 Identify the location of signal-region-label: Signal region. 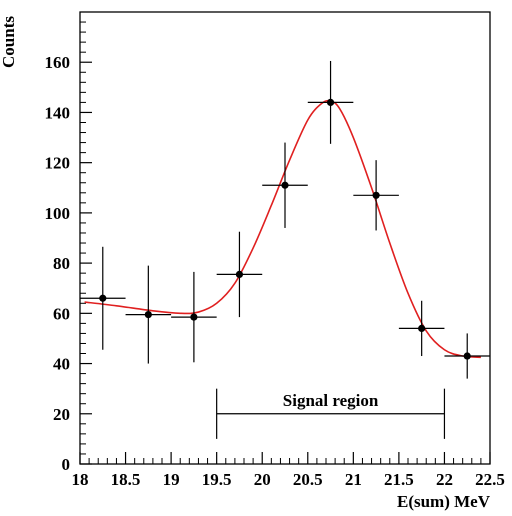
(331, 400).